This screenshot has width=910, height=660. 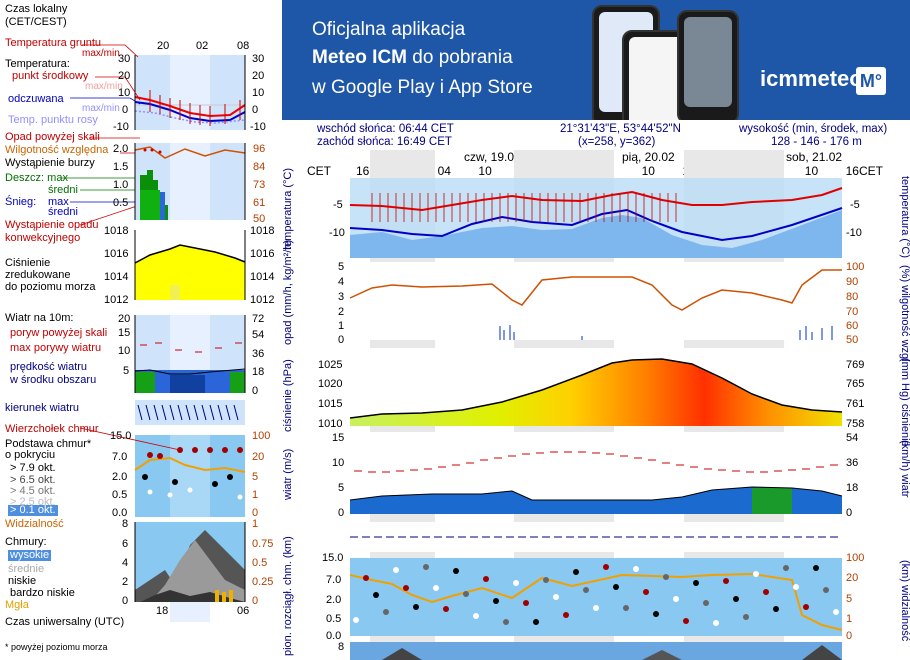 What do you see at coordinates (121, 167) in the screenshot?
I see `mini-precip-tick: 1.5` at bounding box center [121, 167].